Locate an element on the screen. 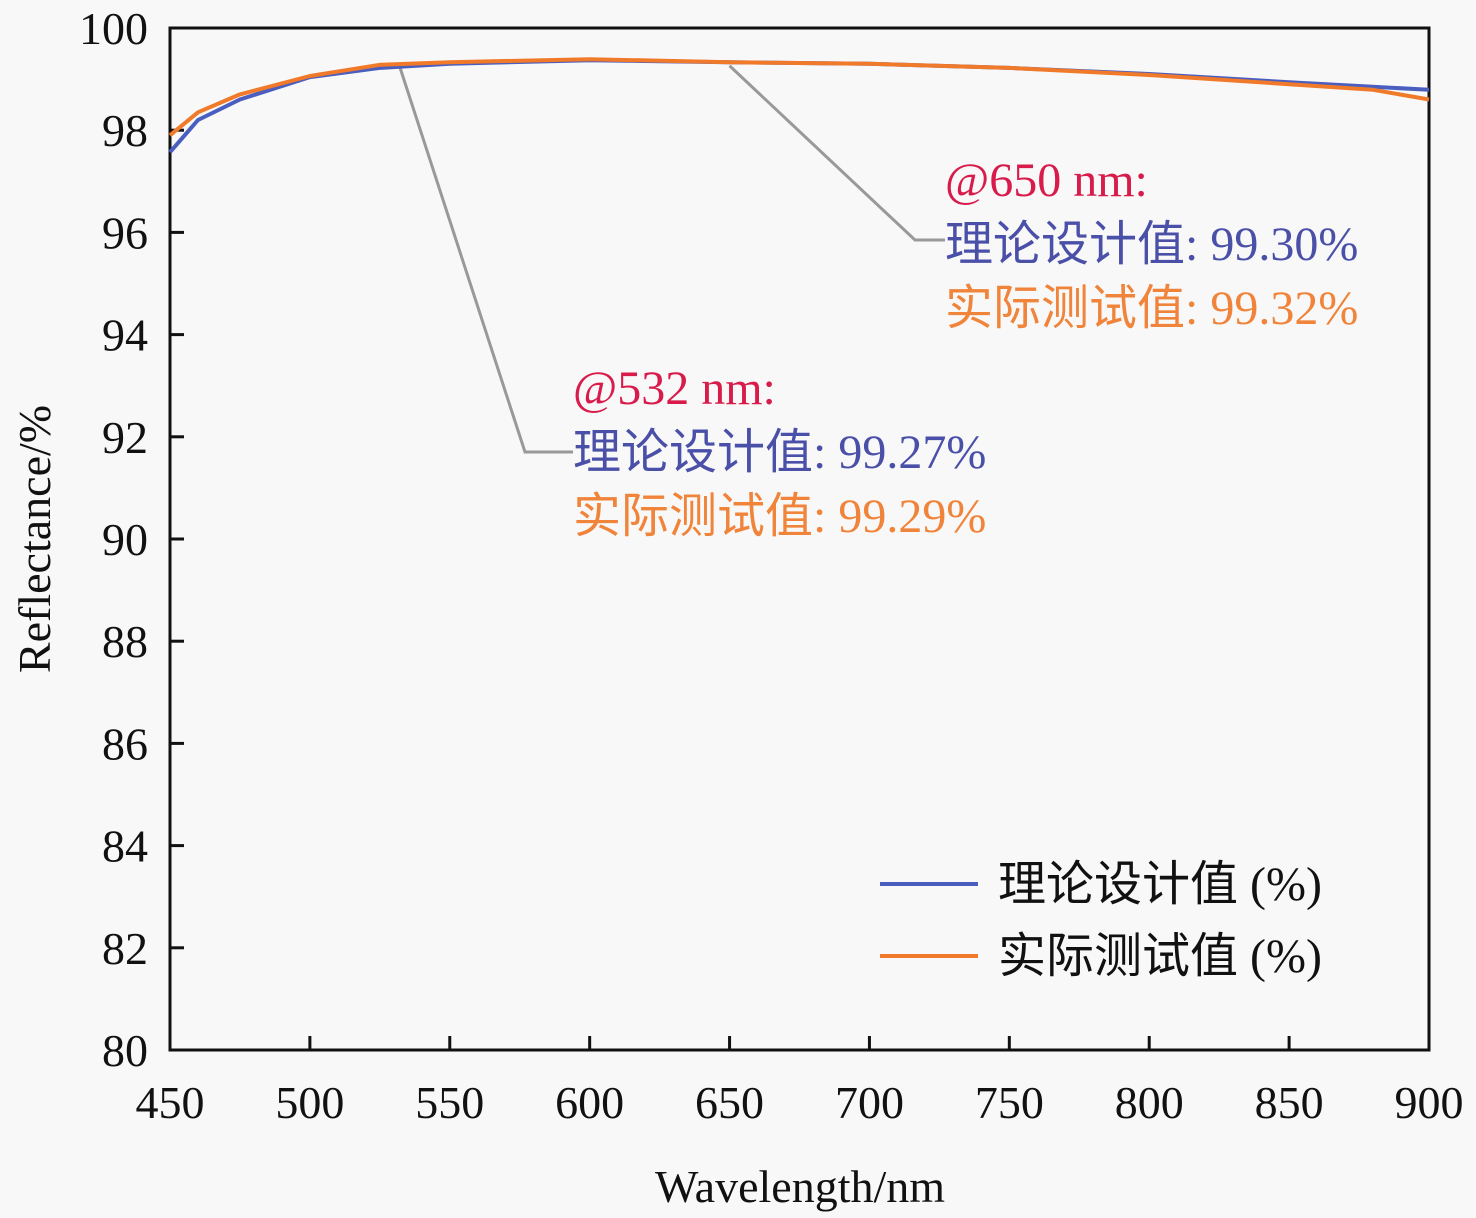 This screenshot has height=1218, width=1476. annotation-value: 实际测试值: 99.29% is located at coordinates (779, 516).